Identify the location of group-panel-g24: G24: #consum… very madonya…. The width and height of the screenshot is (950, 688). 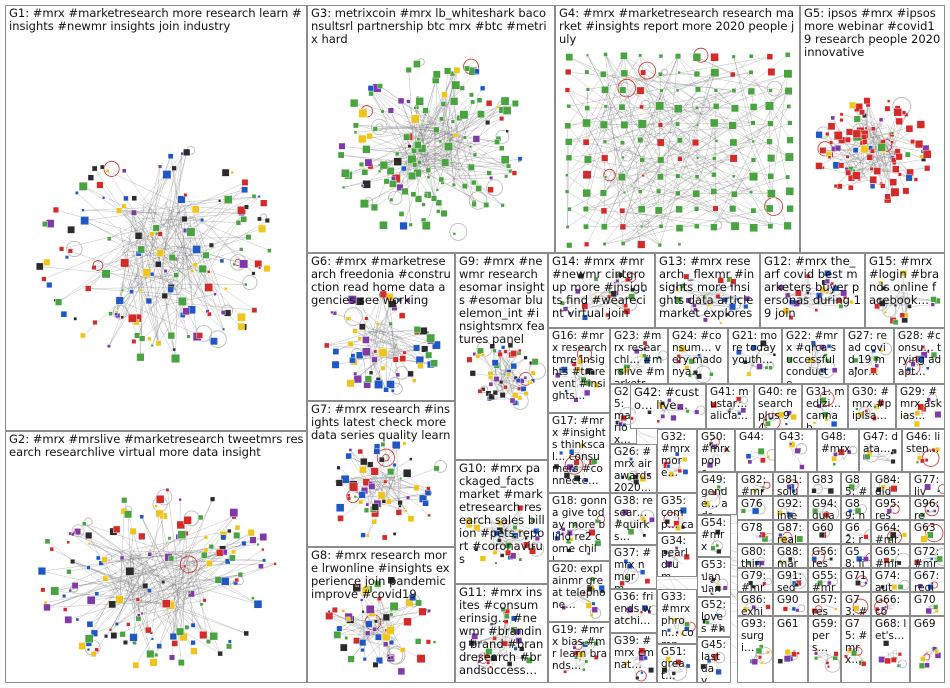
(698, 356).